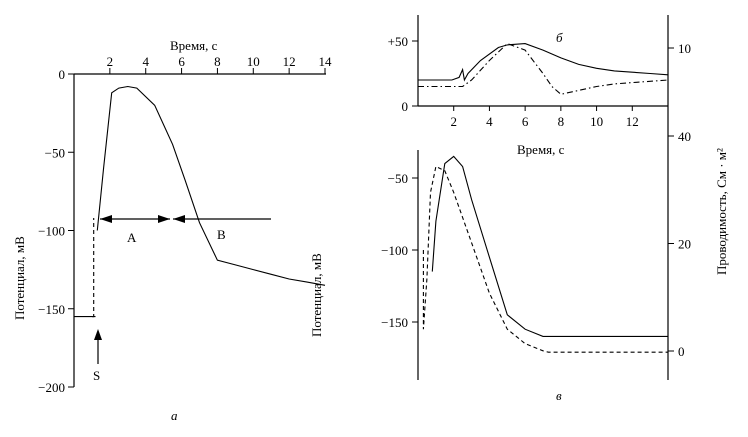  Describe the element at coordinates (596, 121) in the screenshot. I see `panel-b-x-tick-label: 10` at that location.